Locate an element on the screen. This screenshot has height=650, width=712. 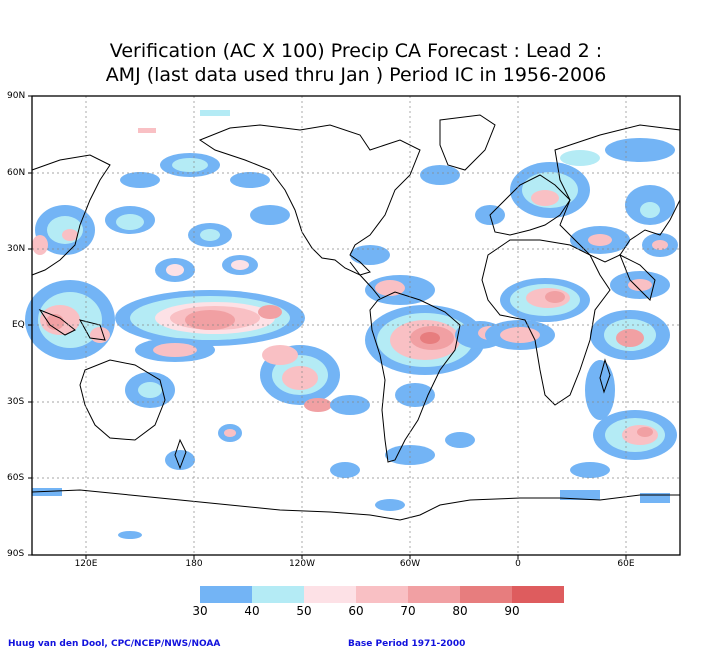
lon-label-0: 0 is located at coordinates (518, 564).